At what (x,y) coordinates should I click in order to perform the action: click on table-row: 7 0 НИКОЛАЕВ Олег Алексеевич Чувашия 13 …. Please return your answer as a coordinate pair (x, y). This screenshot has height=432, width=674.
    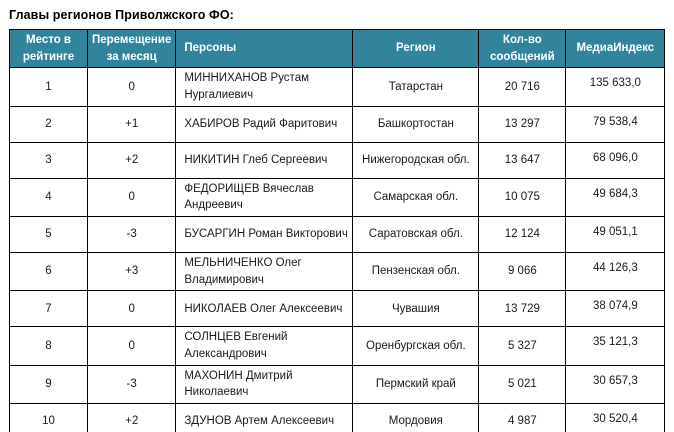
    Looking at the image, I should click on (337, 309).